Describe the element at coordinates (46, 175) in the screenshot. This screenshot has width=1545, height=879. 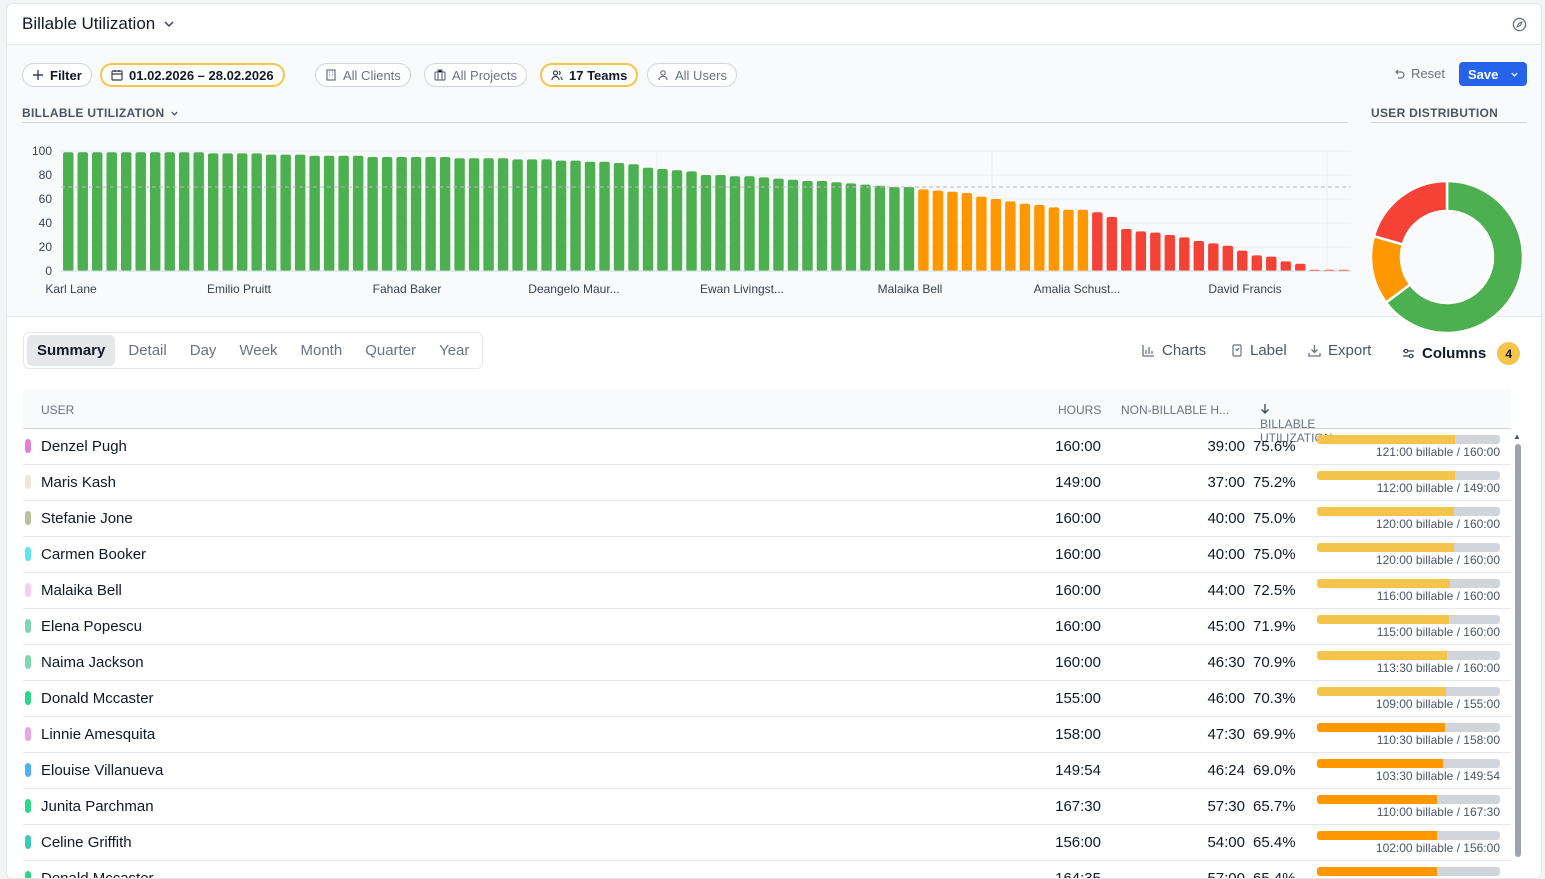
I see `y-tick-label: 80` at that location.